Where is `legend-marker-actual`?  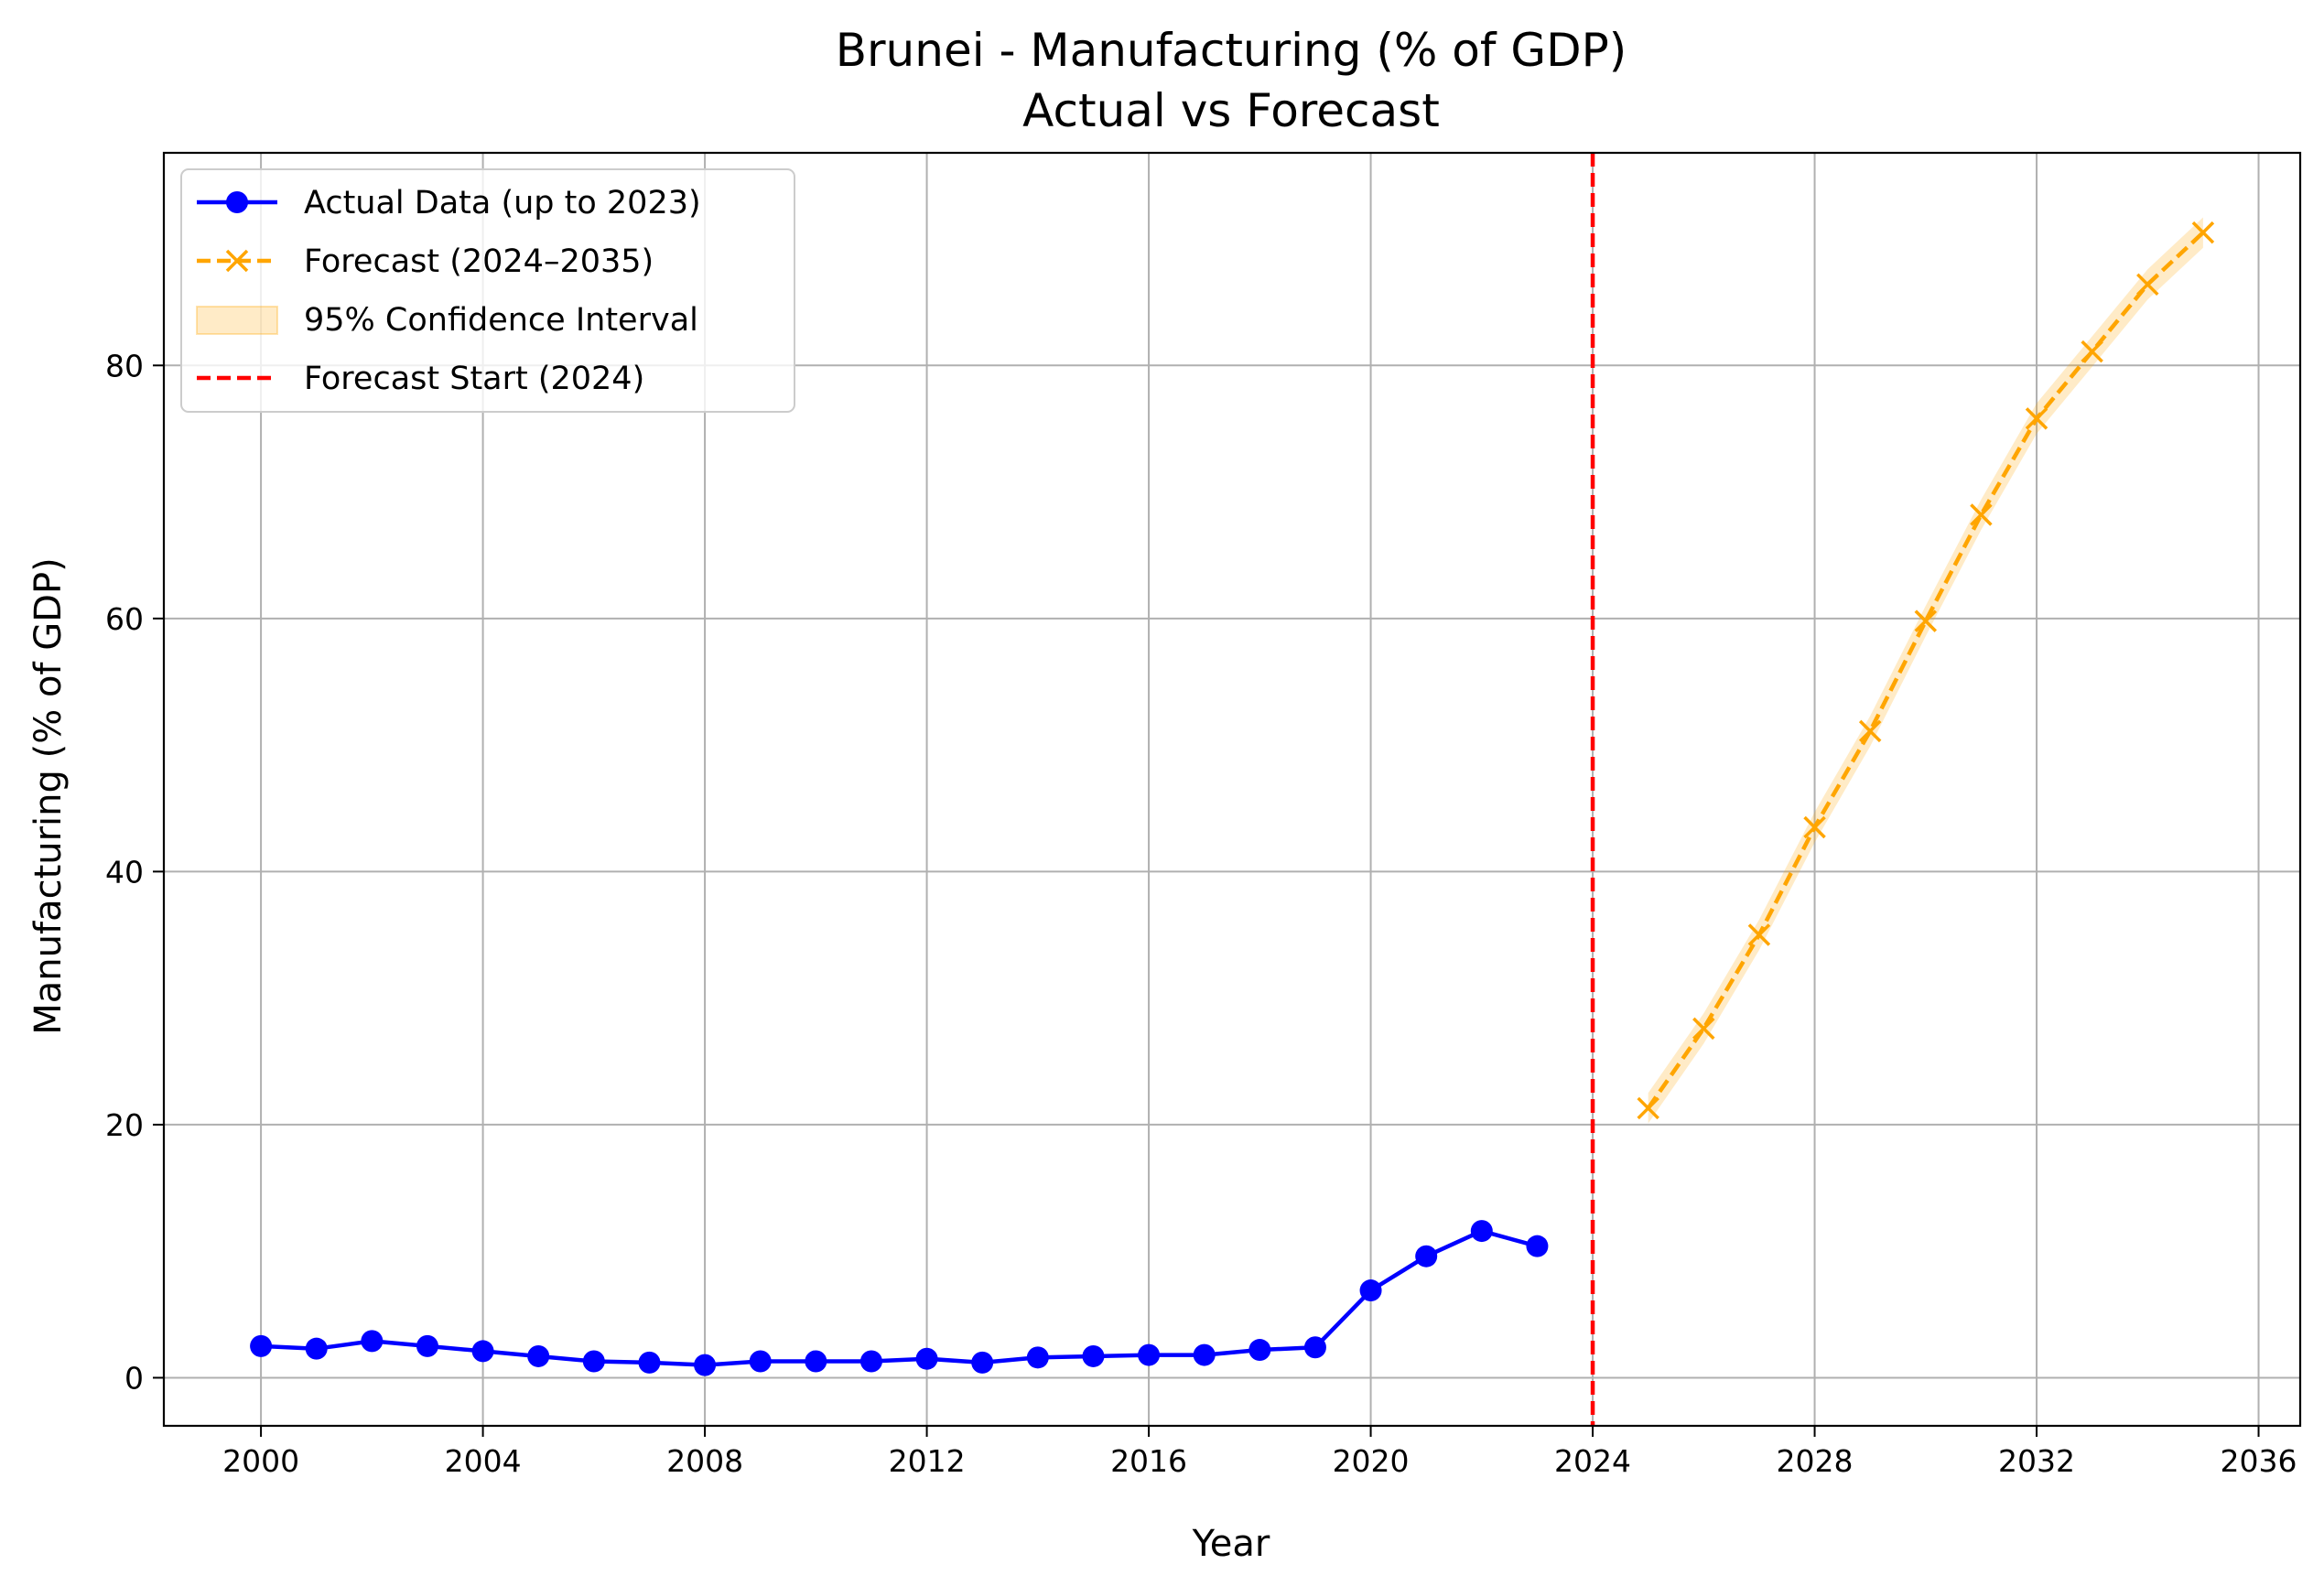 legend-marker-actual is located at coordinates (237, 202).